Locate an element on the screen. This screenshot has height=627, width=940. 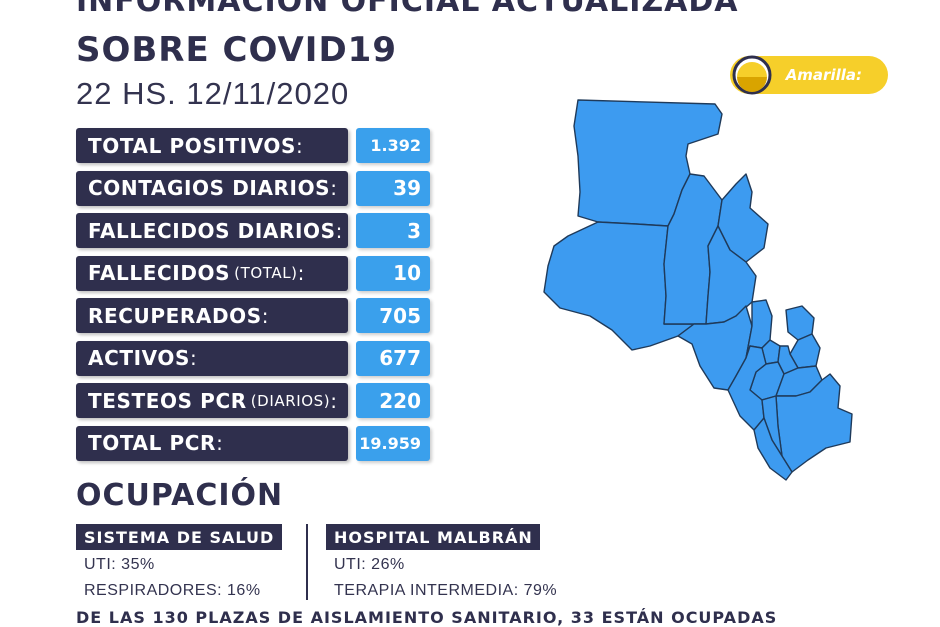
stat-label: TESTEOS PCR (DIARIOS): is located at coordinates (212, 400).